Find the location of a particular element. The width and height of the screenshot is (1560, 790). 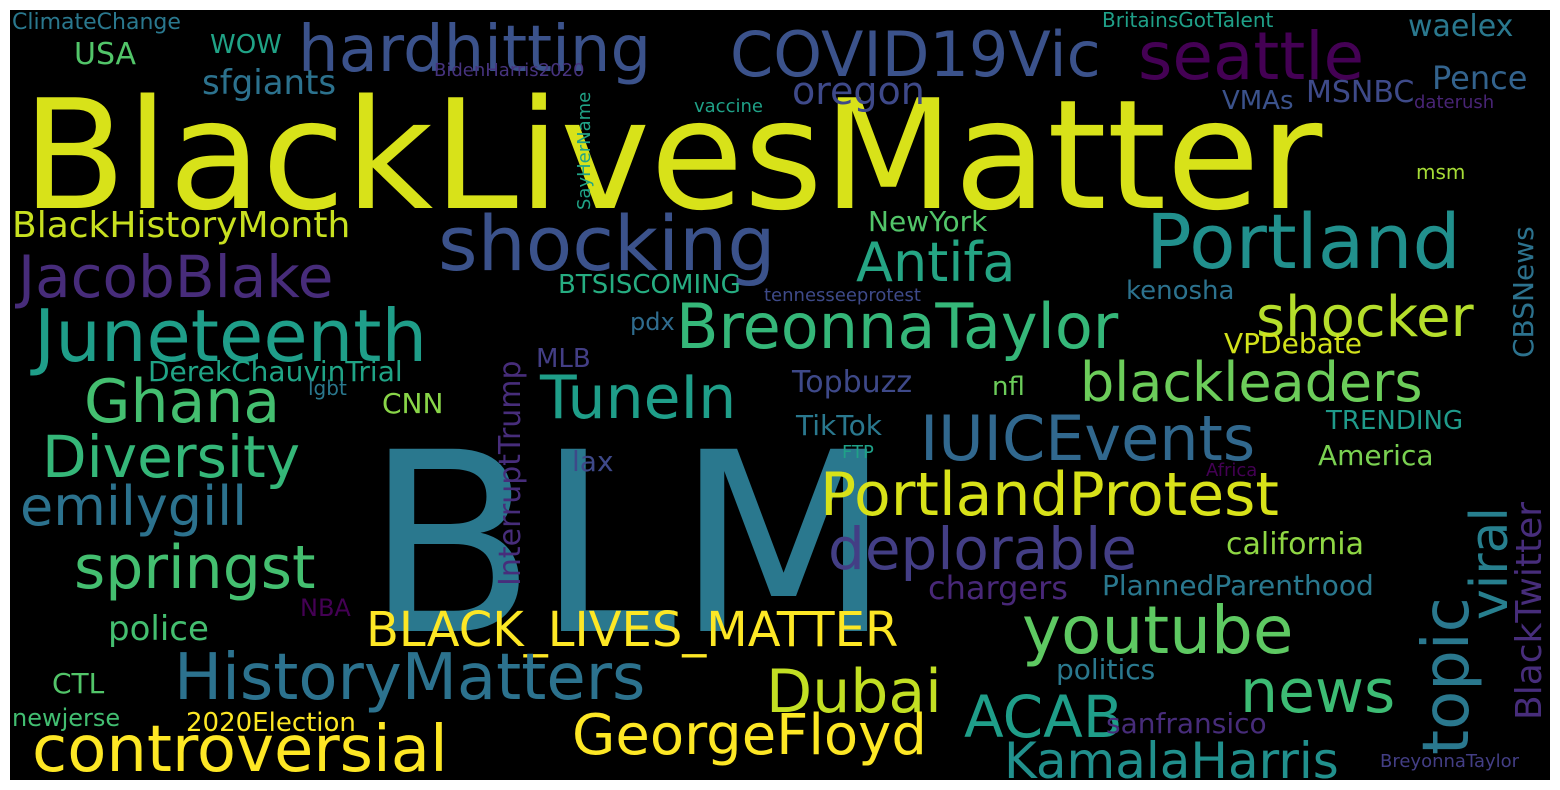

word-breonnataylor: BreonnaTaylor is located at coordinates (897, 326).